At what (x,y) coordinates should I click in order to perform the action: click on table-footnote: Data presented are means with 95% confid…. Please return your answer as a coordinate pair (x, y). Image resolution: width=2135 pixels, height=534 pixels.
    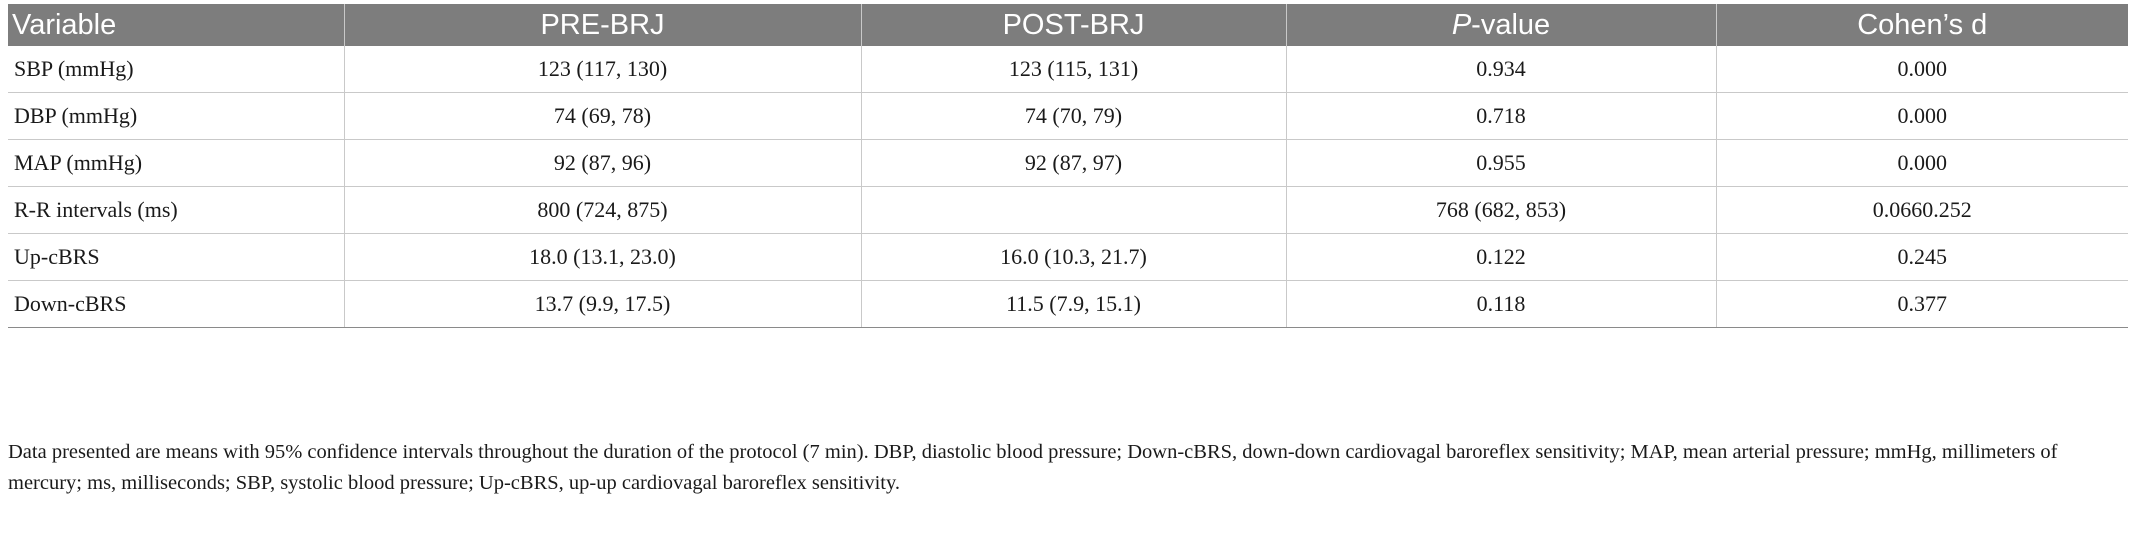
    Looking at the image, I should click on (1033, 467).